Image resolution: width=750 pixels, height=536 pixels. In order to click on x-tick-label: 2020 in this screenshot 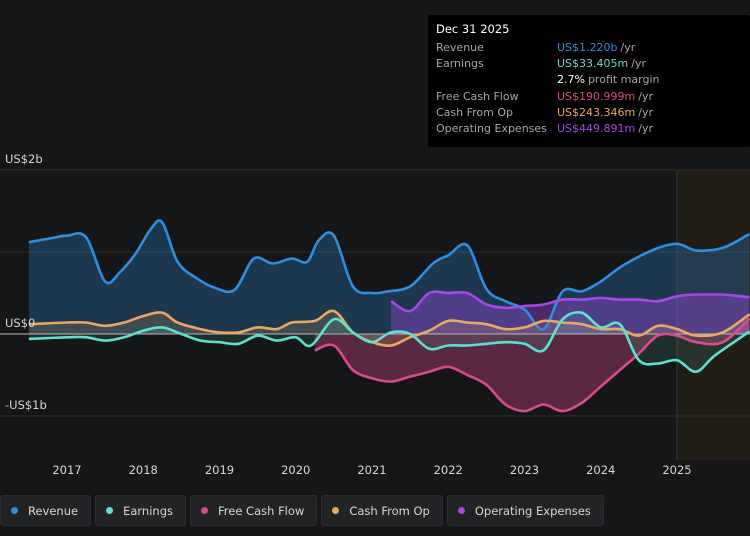, I will do `click(295, 470)`.